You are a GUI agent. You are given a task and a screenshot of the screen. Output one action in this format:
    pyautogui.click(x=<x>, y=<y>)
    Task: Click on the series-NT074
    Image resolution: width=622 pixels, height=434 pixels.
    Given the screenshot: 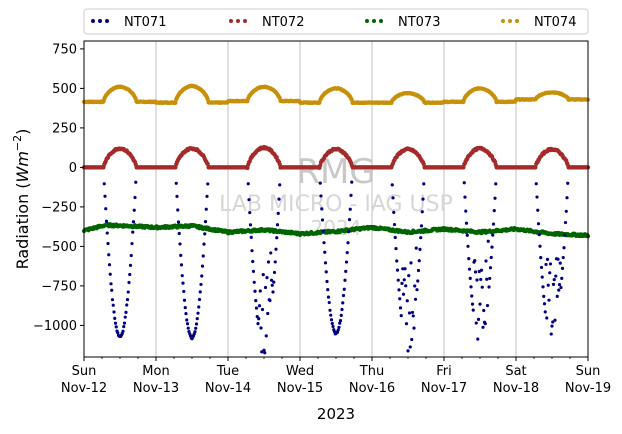 What is the action you would take?
    pyautogui.click(x=336, y=94)
    